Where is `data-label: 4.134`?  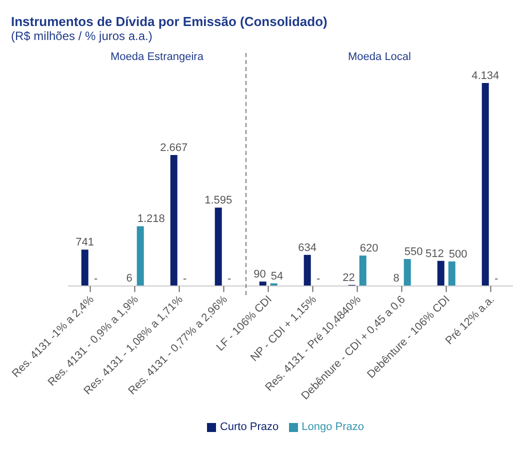
data-label: 4.134 is located at coordinates (486, 76).